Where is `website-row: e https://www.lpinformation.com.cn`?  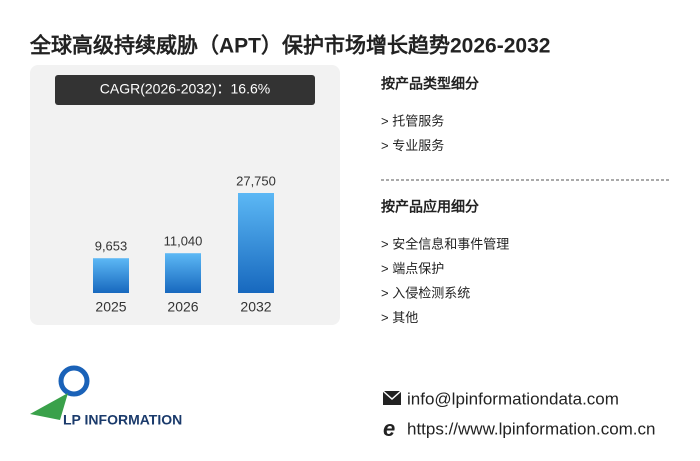 website-row: e https://www.lpinformation.com.cn is located at coordinates (519, 428).